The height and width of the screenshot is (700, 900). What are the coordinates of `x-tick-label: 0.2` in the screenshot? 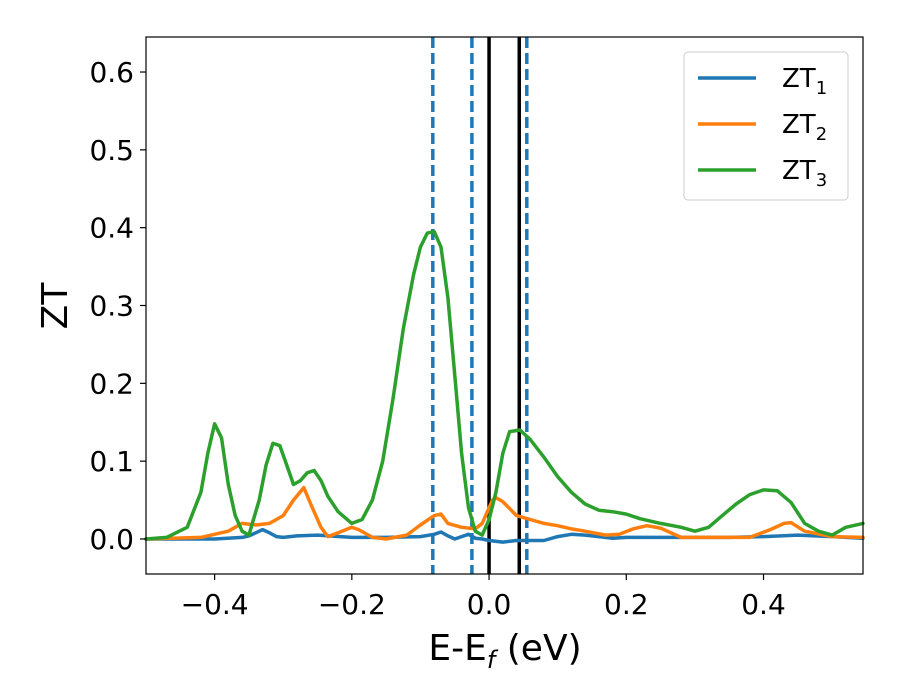 It's located at (626, 604).